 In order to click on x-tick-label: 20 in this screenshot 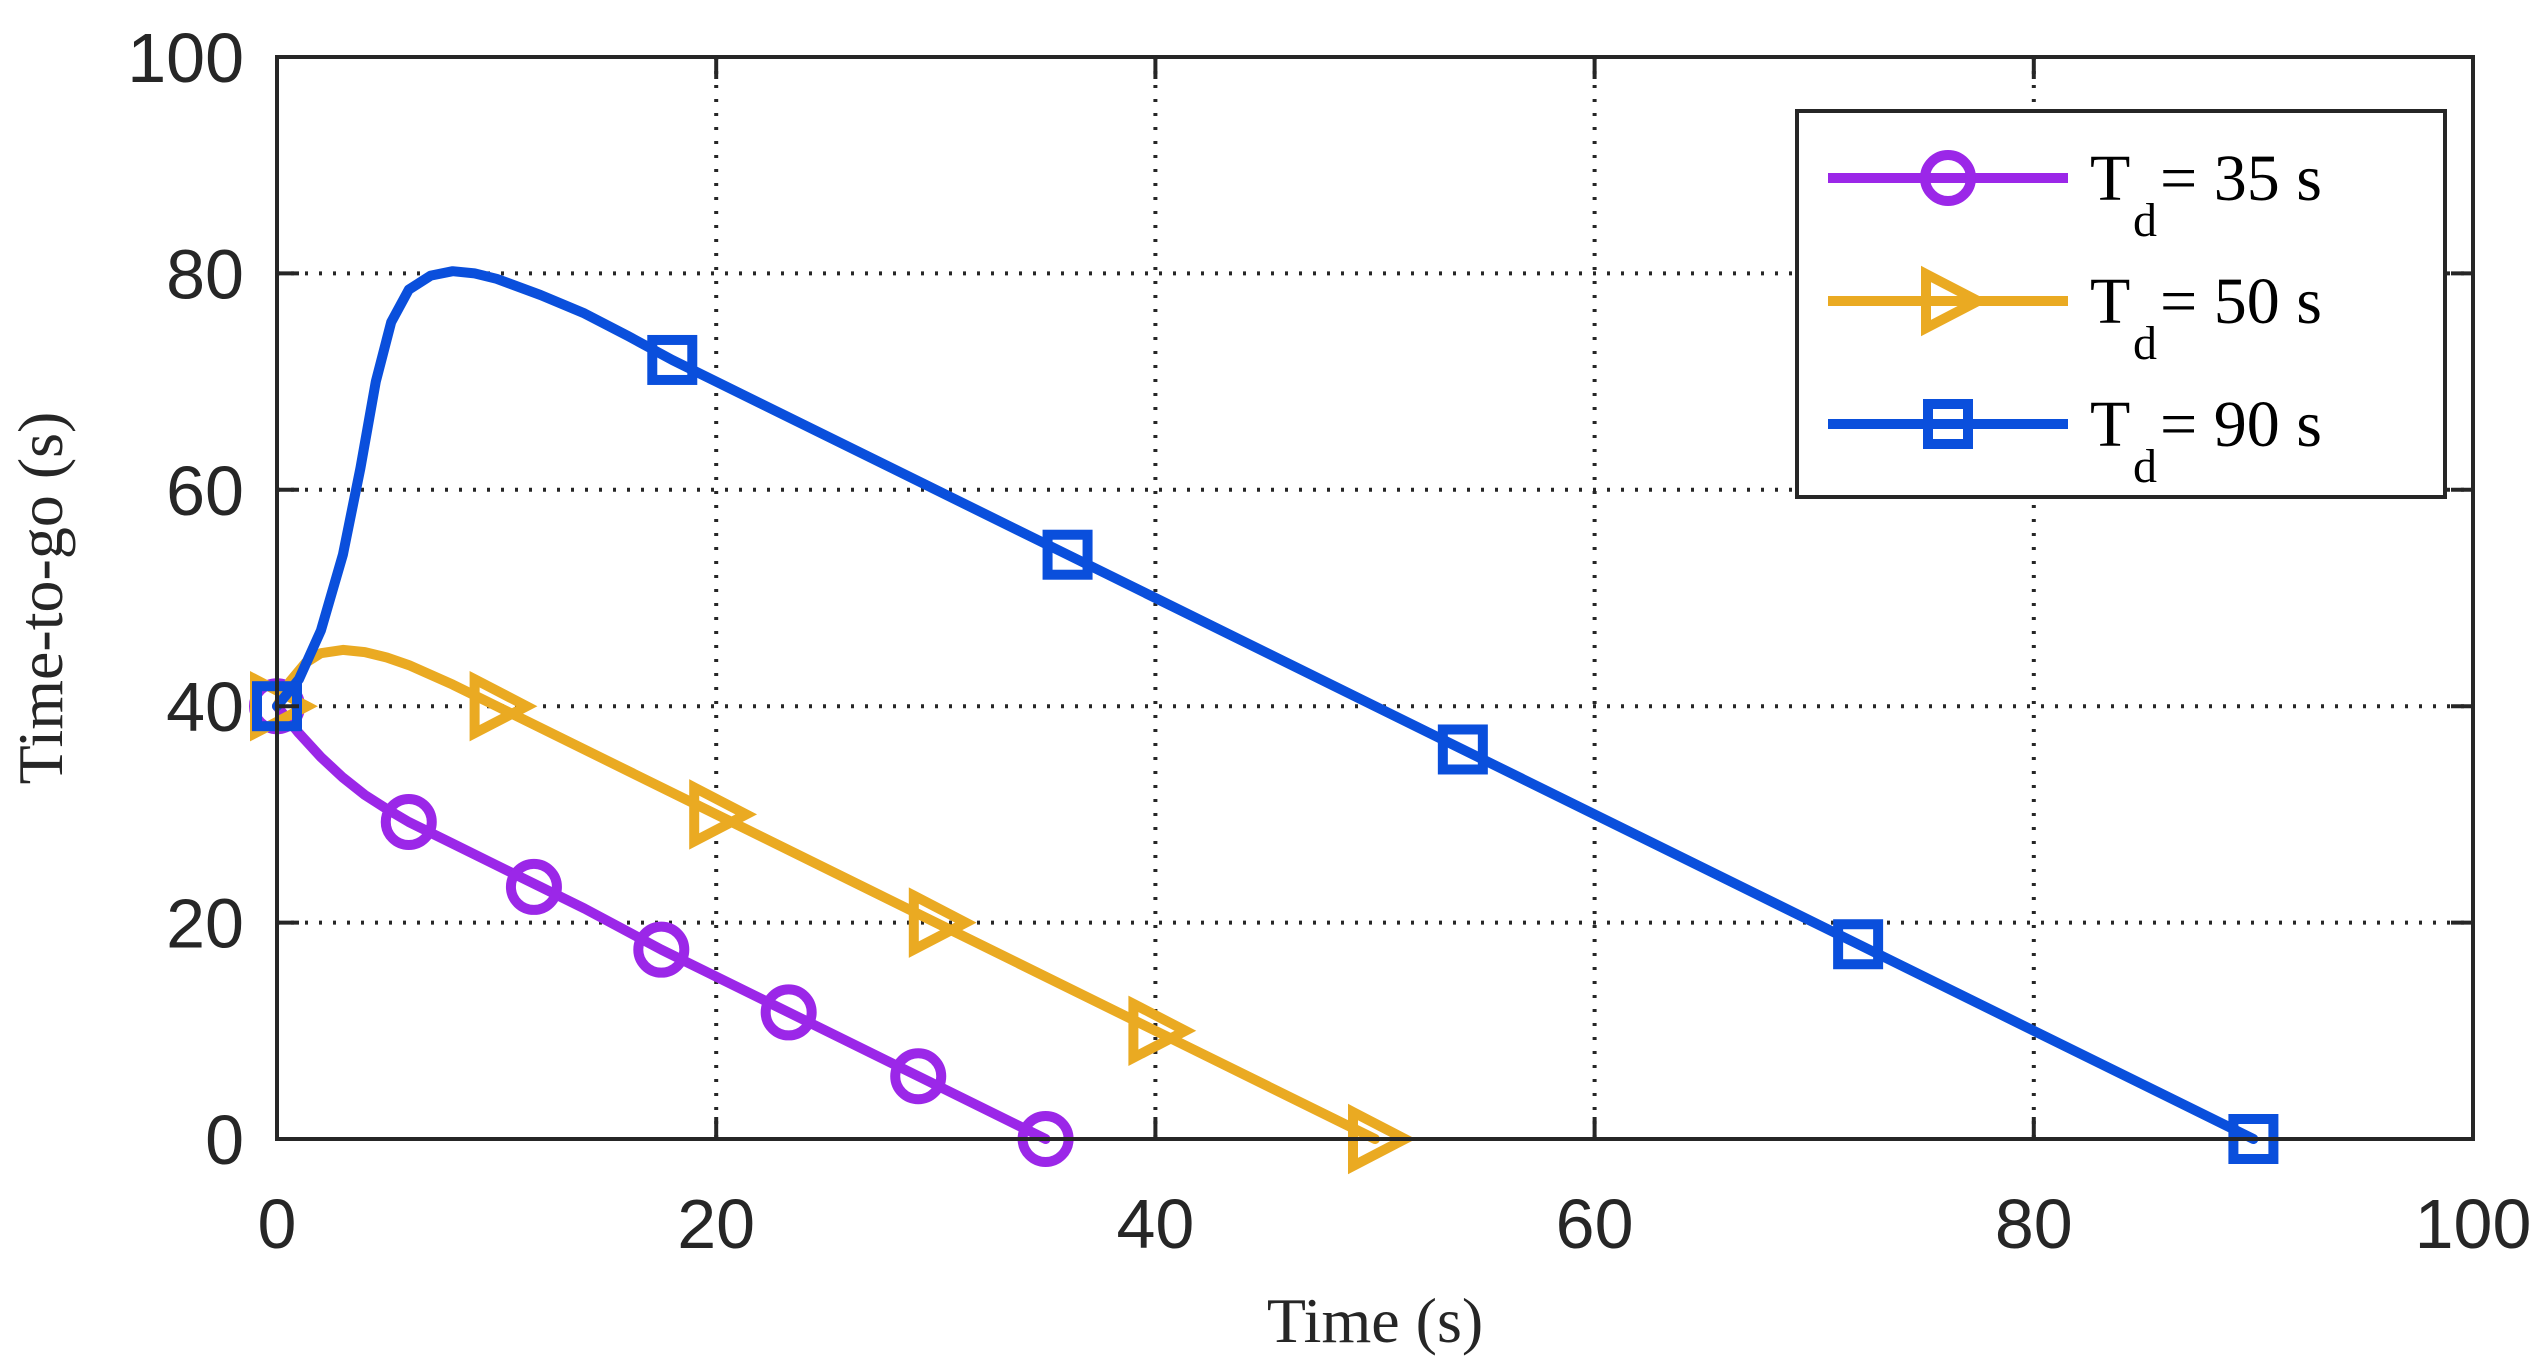, I will do `click(716, 1224)`.